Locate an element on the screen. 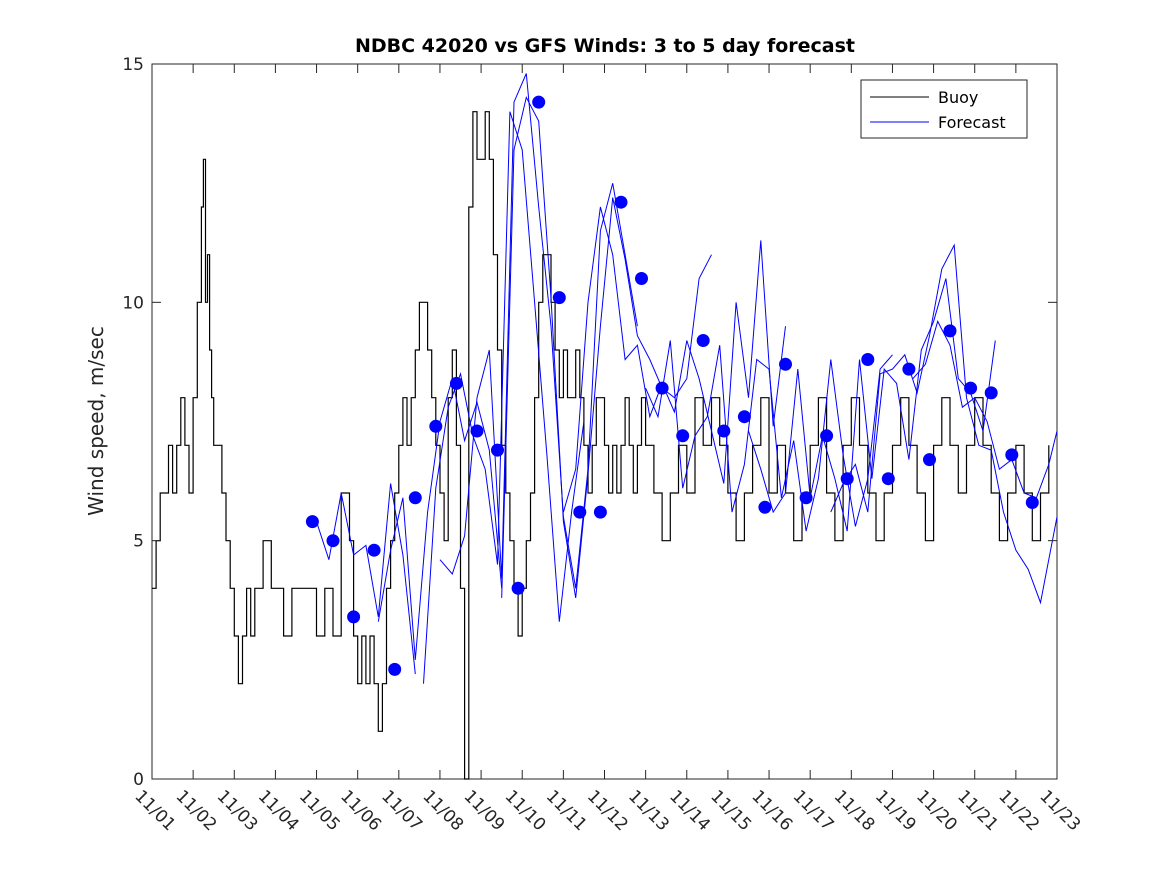 Image resolution: width=1167 pixels, height=875 pixels. x-tick-label: 11/16 is located at coordinates (771, 810).